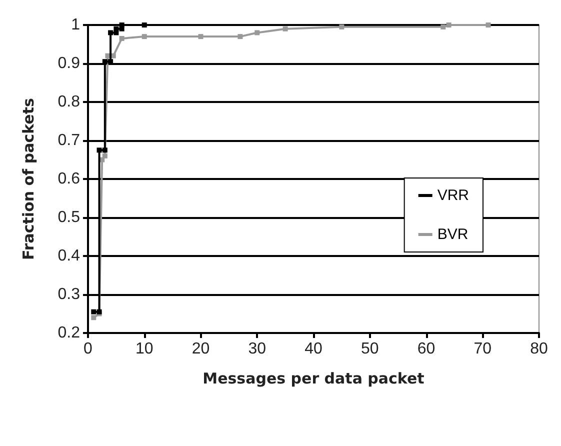 This screenshot has height=446, width=561. What do you see at coordinates (69, 256) in the screenshot?
I see `y-tick-label: 0.4` at bounding box center [69, 256].